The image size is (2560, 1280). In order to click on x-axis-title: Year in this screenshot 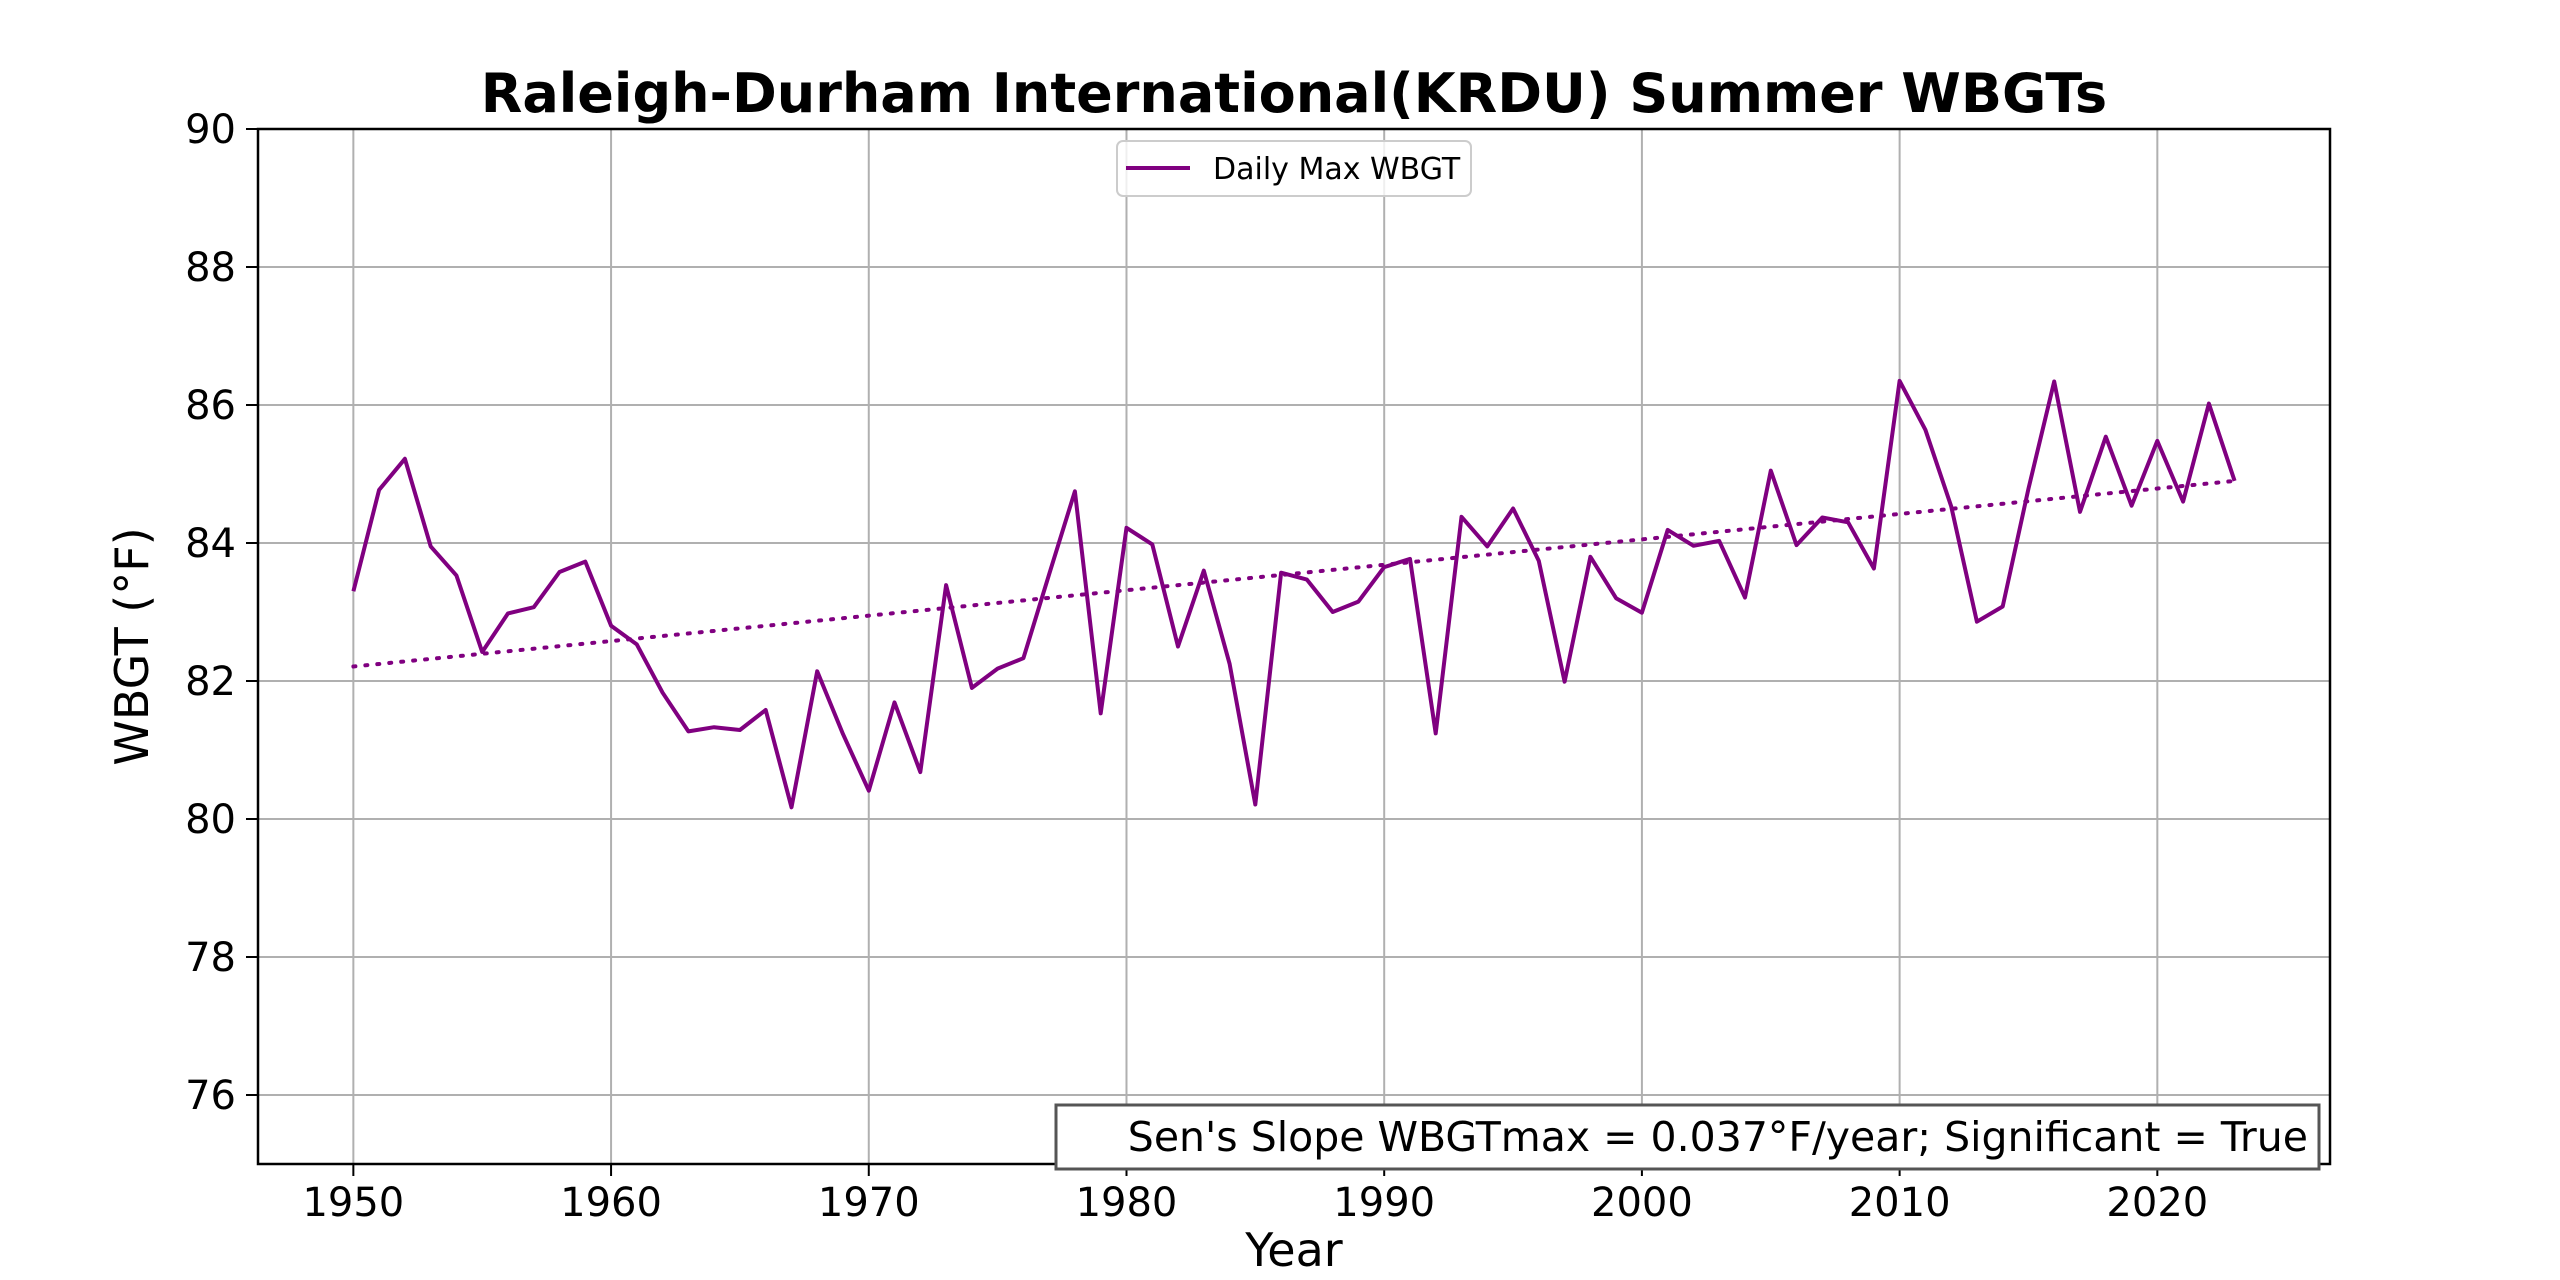, I will do `click(1293, 1250)`.